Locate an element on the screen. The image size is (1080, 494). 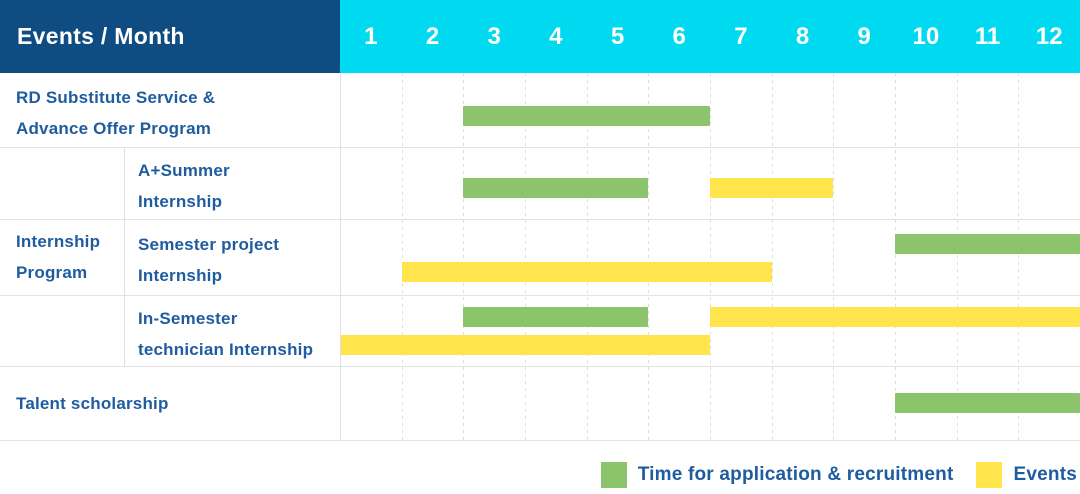
month-header-cell: 7 is located at coordinates (741, 36).